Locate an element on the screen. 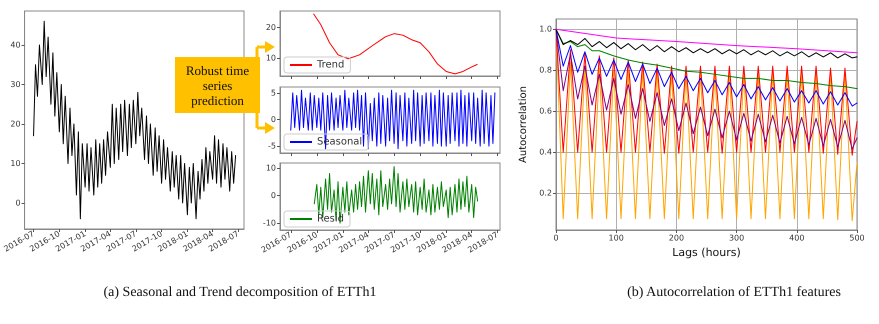 Image resolution: width=879 pixels, height=324 pixels. x-axis-title: Lags (hours) is located at coordinates (706, 252).